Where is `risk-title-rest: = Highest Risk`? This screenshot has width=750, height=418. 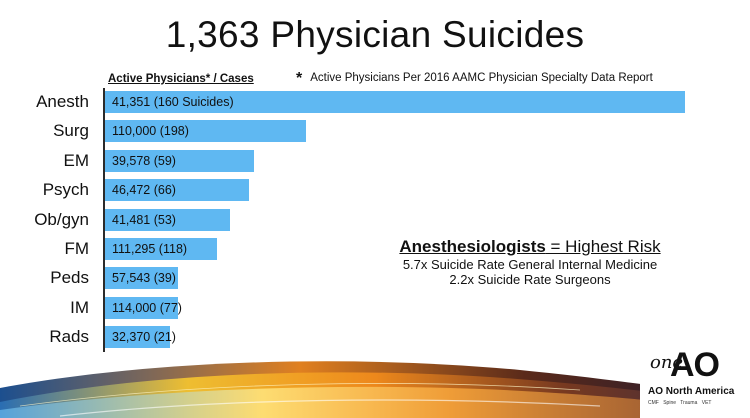 risk-title-rest: = Highest Risk is located at coordinates (603, 246).